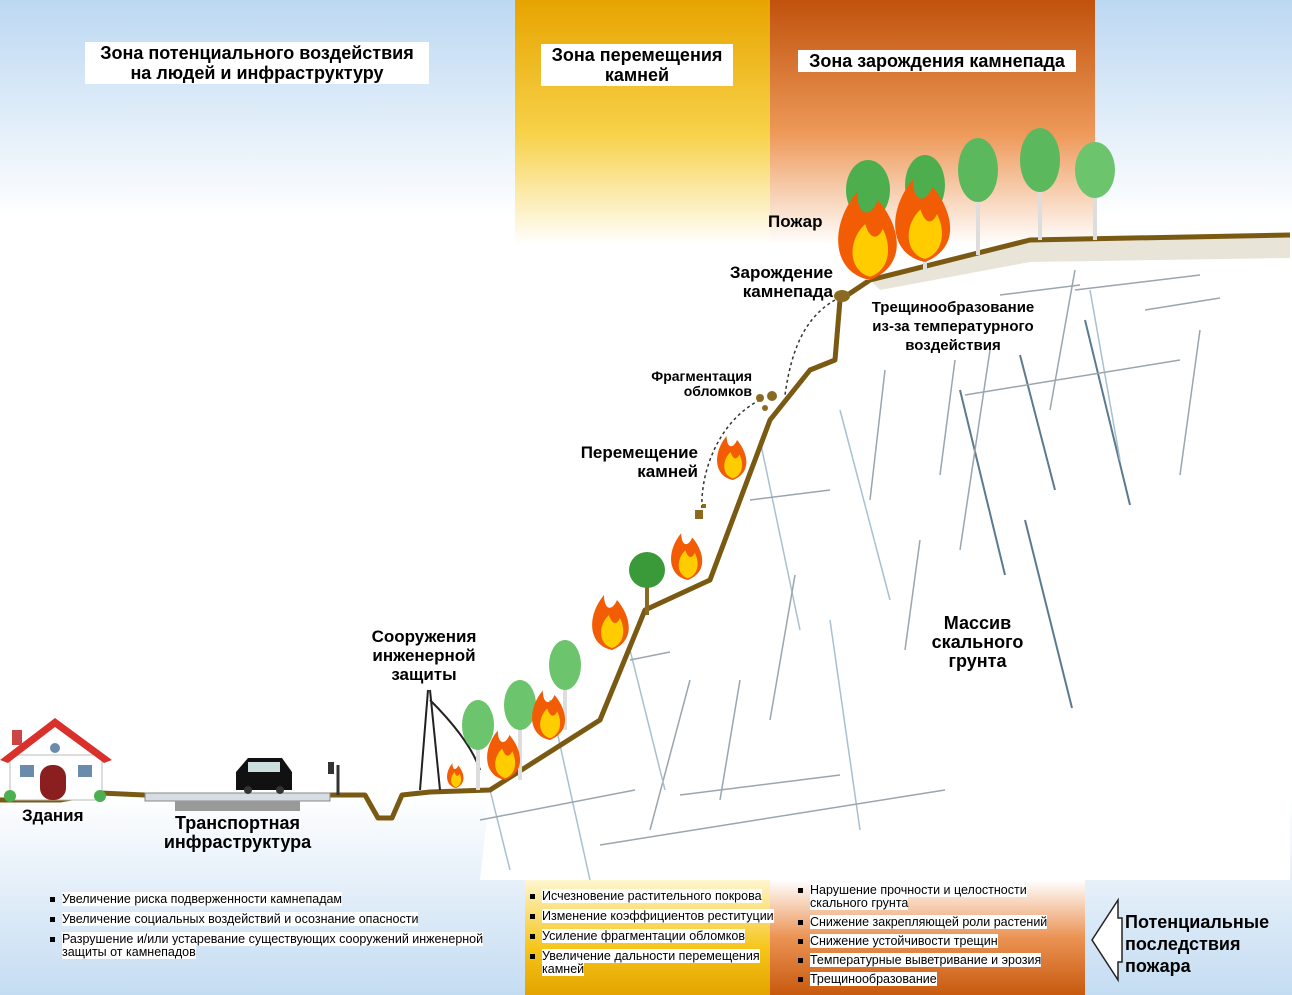 The image size is (1292, 995). I want to click on rock-fragments, so click(772, 404).